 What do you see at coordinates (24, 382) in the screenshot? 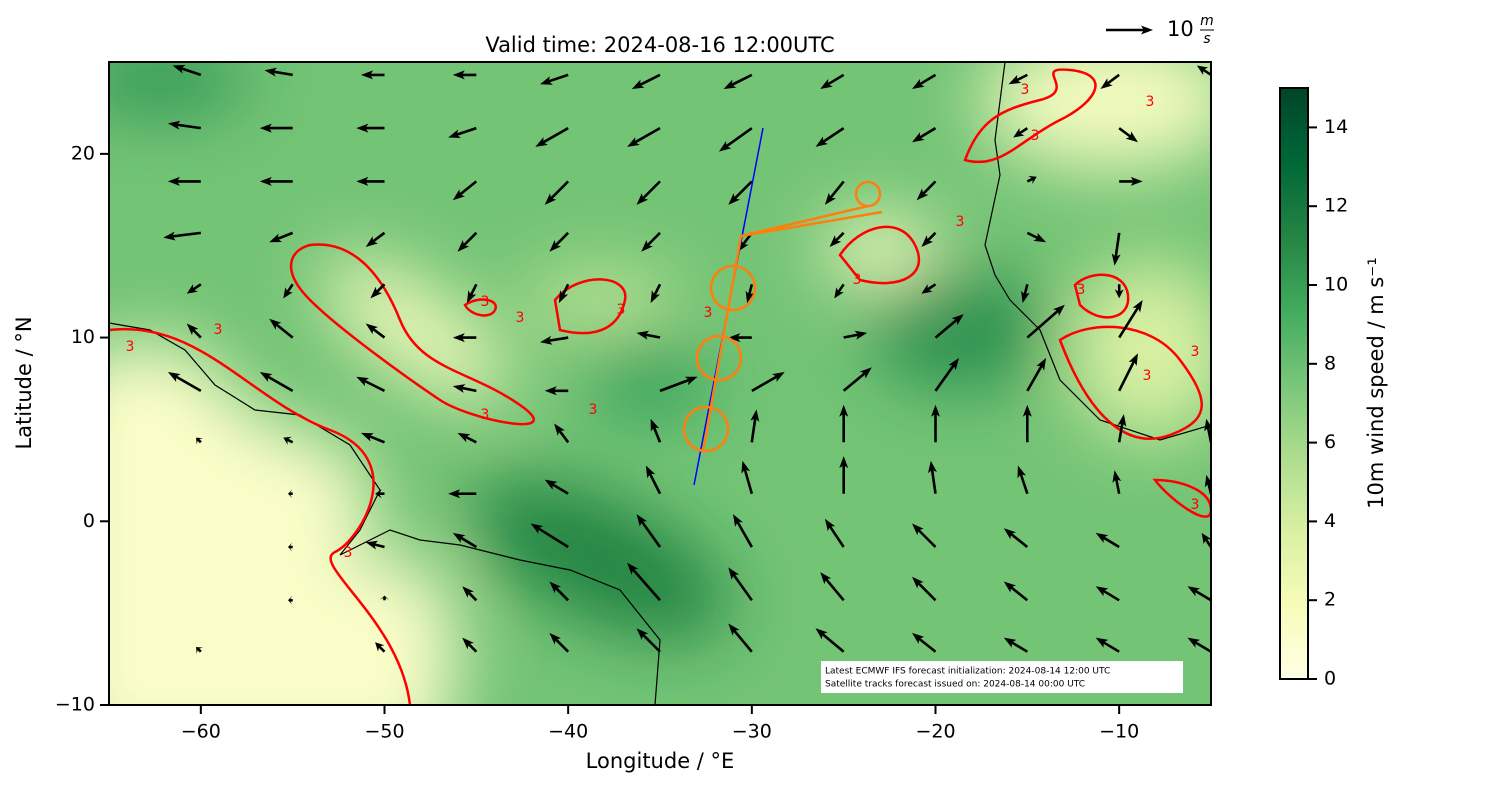
I see `y-axis-label: Latitude / °N` at bounding box center [24, 382].